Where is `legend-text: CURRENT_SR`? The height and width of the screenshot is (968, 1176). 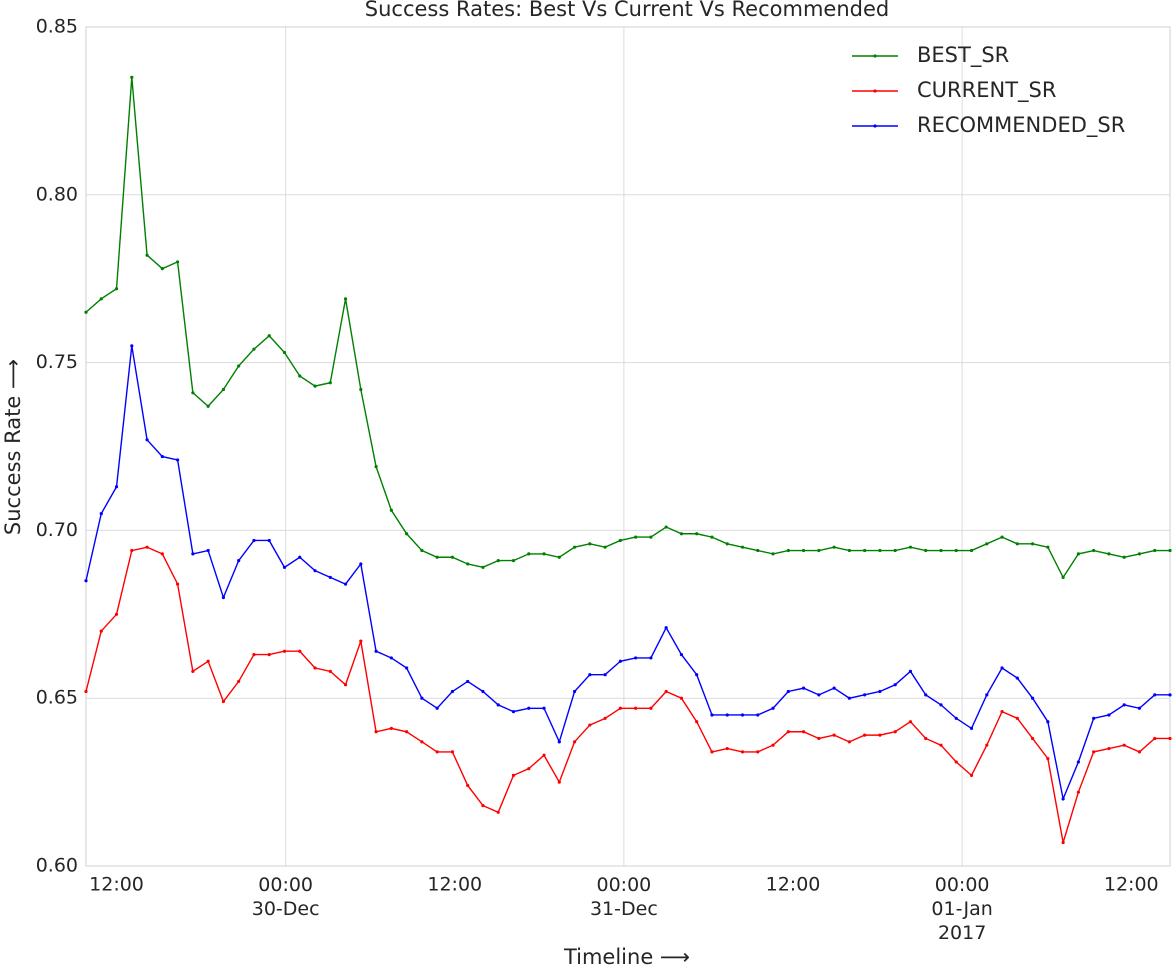
legend-text: CURRENT_SR is located at coordinates (986, 90).